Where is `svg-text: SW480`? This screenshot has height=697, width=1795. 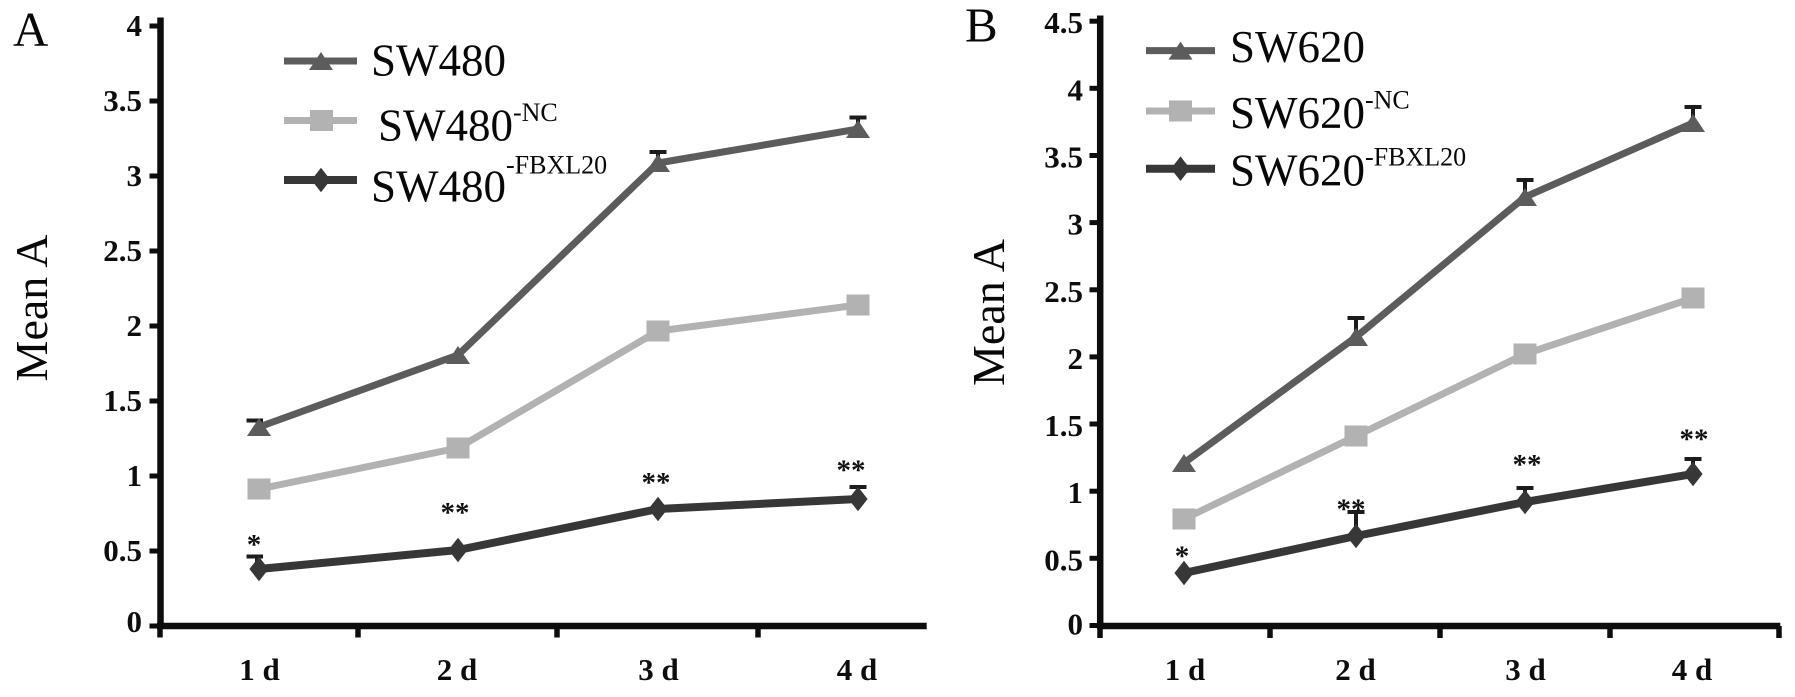
svg-text: SW480 is located at coordinates (438, 61).